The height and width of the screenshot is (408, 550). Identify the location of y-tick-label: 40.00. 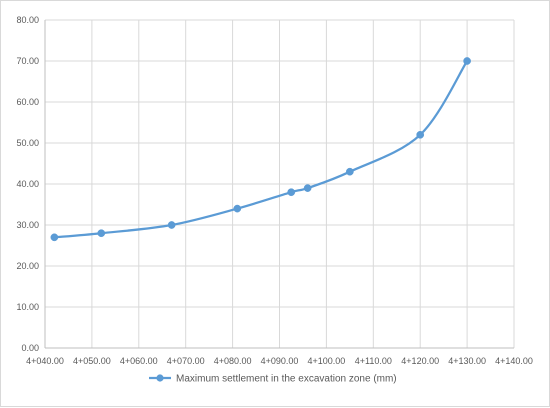
(27, 184).